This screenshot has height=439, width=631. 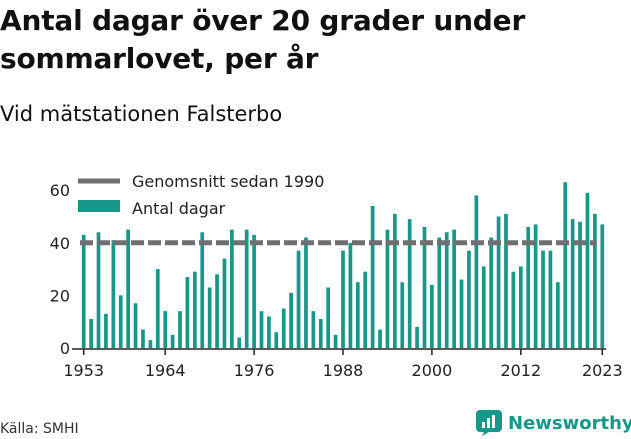 What do you see at coordinates (172, 341) in the screenshot?
I see `bar-1965` at bounding box center [172, 341].